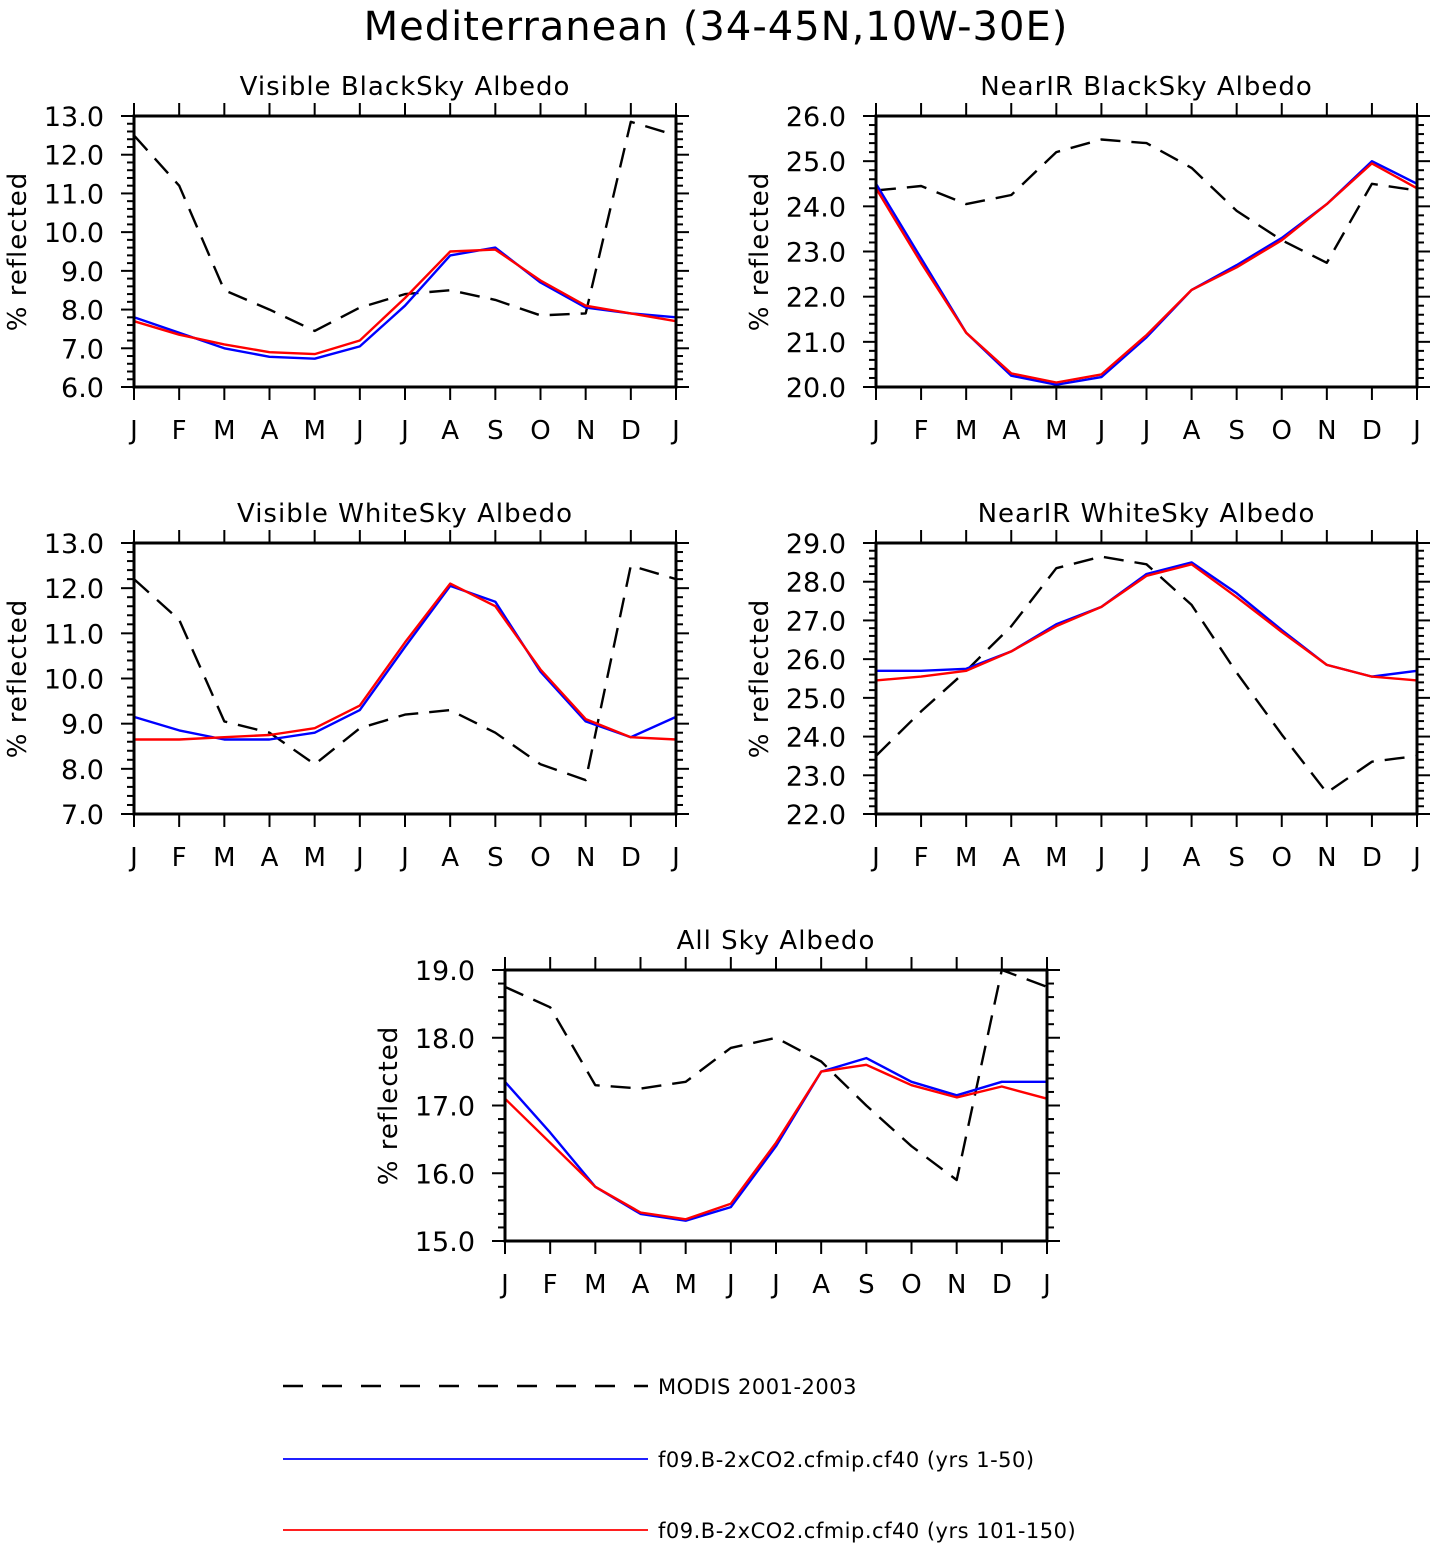  I want to click on y-tick-label: 13.0, so click(74, 544).